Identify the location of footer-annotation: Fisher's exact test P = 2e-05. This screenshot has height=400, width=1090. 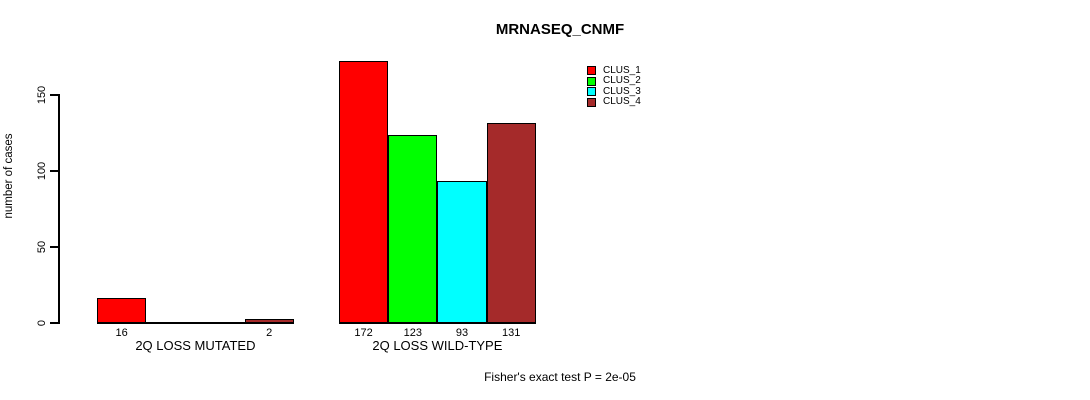
(560, 377).